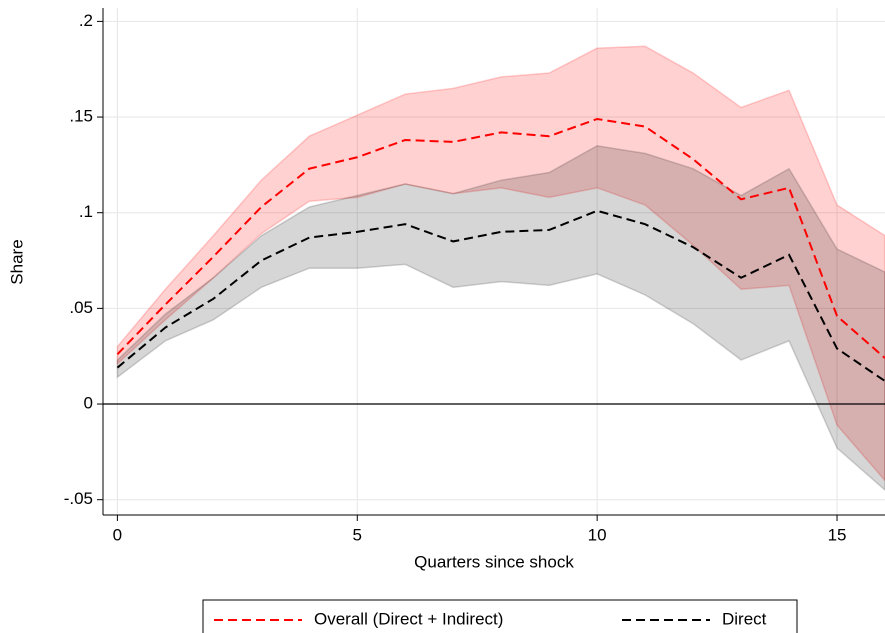  What do you see at coordinates (408, 618) in the screenshot?
I see `legend-label: Overall (Direct + Indirect)` at bounding box center [408, 618].